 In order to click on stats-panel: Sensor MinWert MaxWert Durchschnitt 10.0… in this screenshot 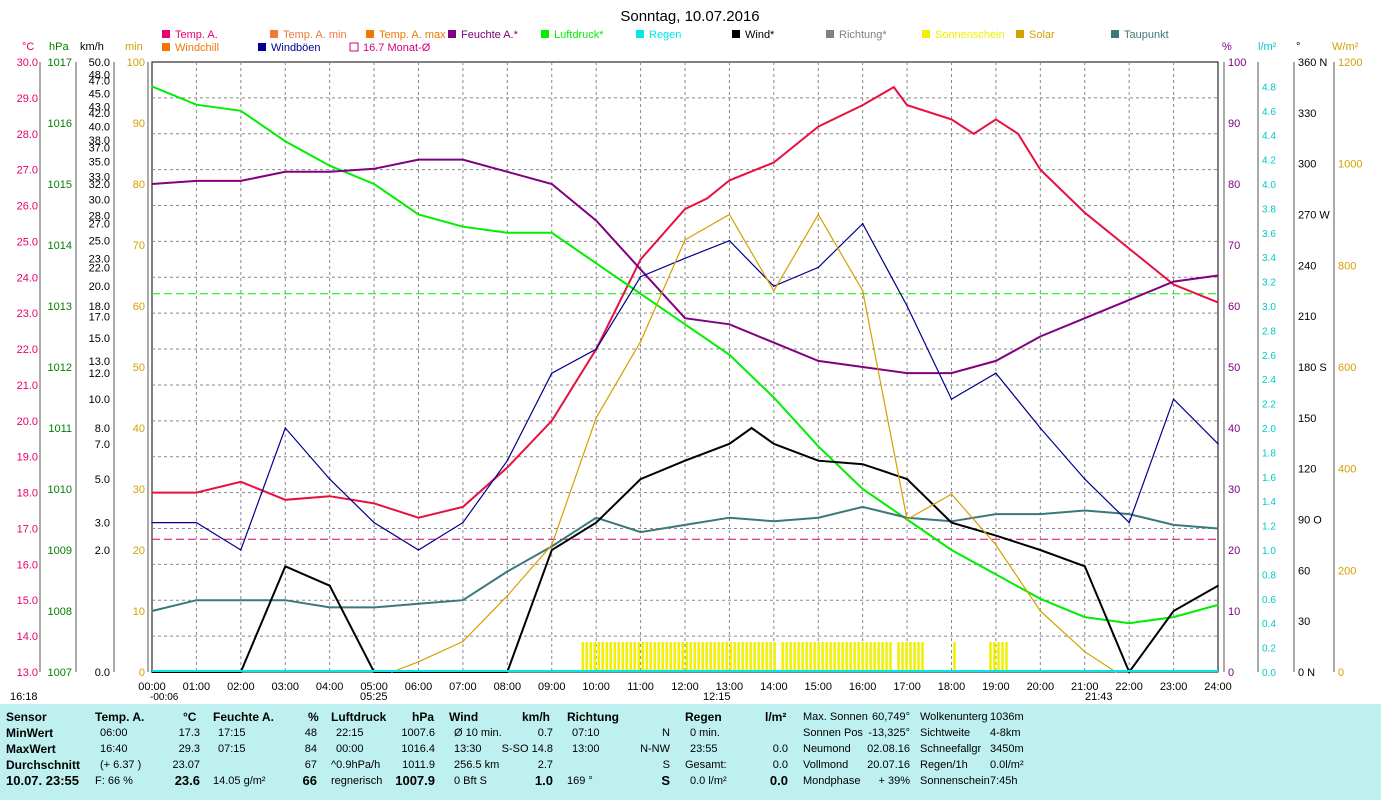, I will do `click(690, 752)`.